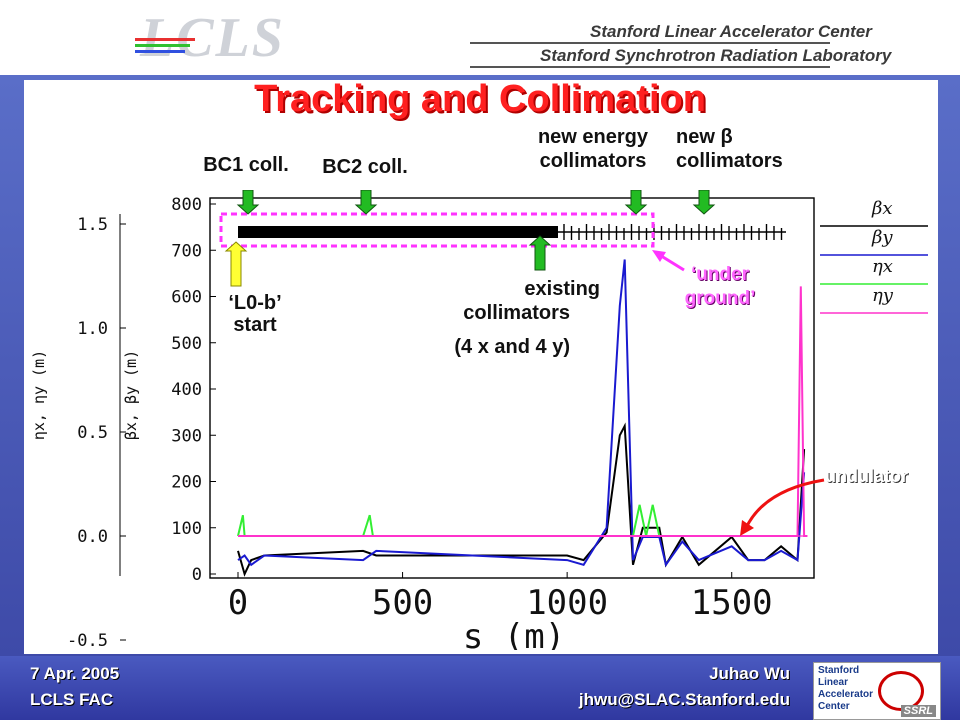 The height and width of the screenshot is (720, 960). Describe the element at coordinates (866, 476) in the screenshot. I see `label-undulator: undulator` at that location.